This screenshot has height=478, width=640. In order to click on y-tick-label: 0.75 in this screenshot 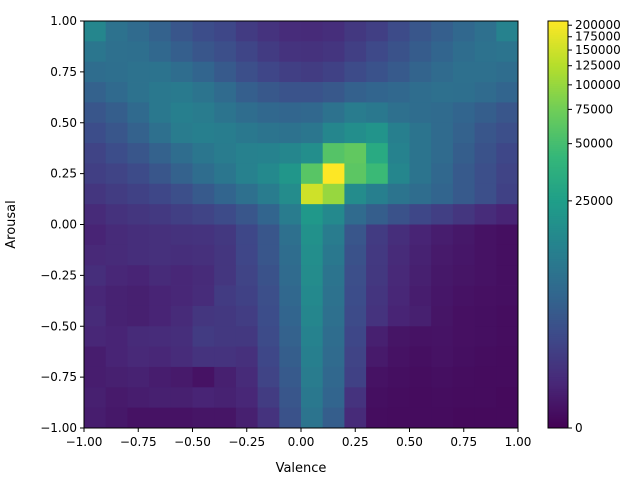, I will do `click(63, 72)`.